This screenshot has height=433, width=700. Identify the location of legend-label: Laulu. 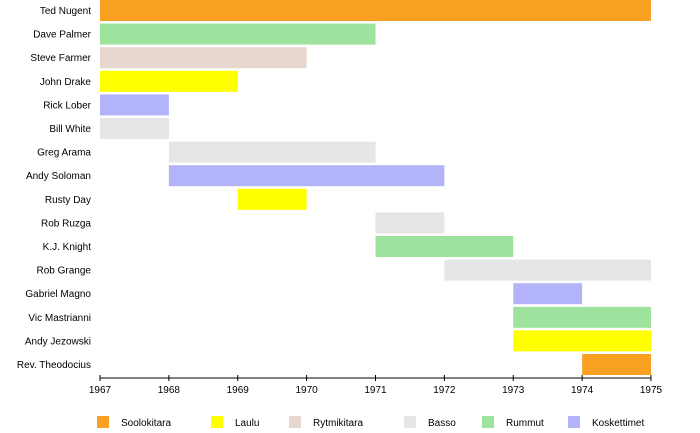
(247, 423).